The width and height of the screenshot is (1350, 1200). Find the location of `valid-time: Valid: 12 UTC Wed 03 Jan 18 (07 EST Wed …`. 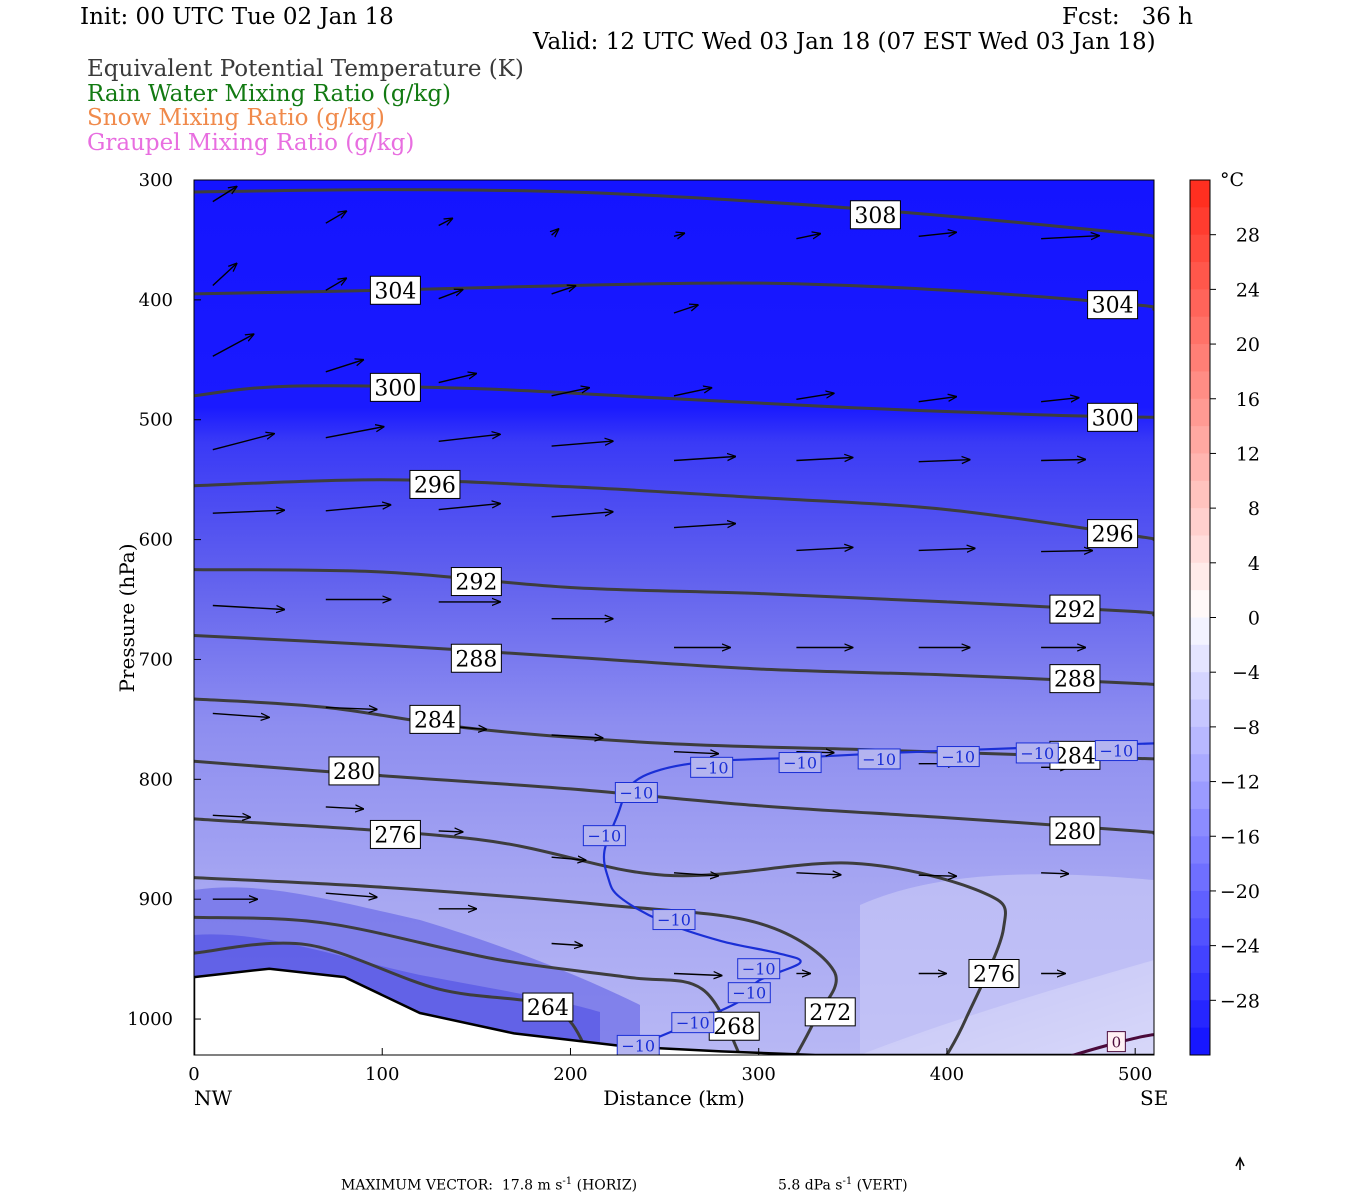

valid-time: Valid: 12 UTC Wed 03 Jan 18 (07 EST Wed … is located at coordinates (844, 42).